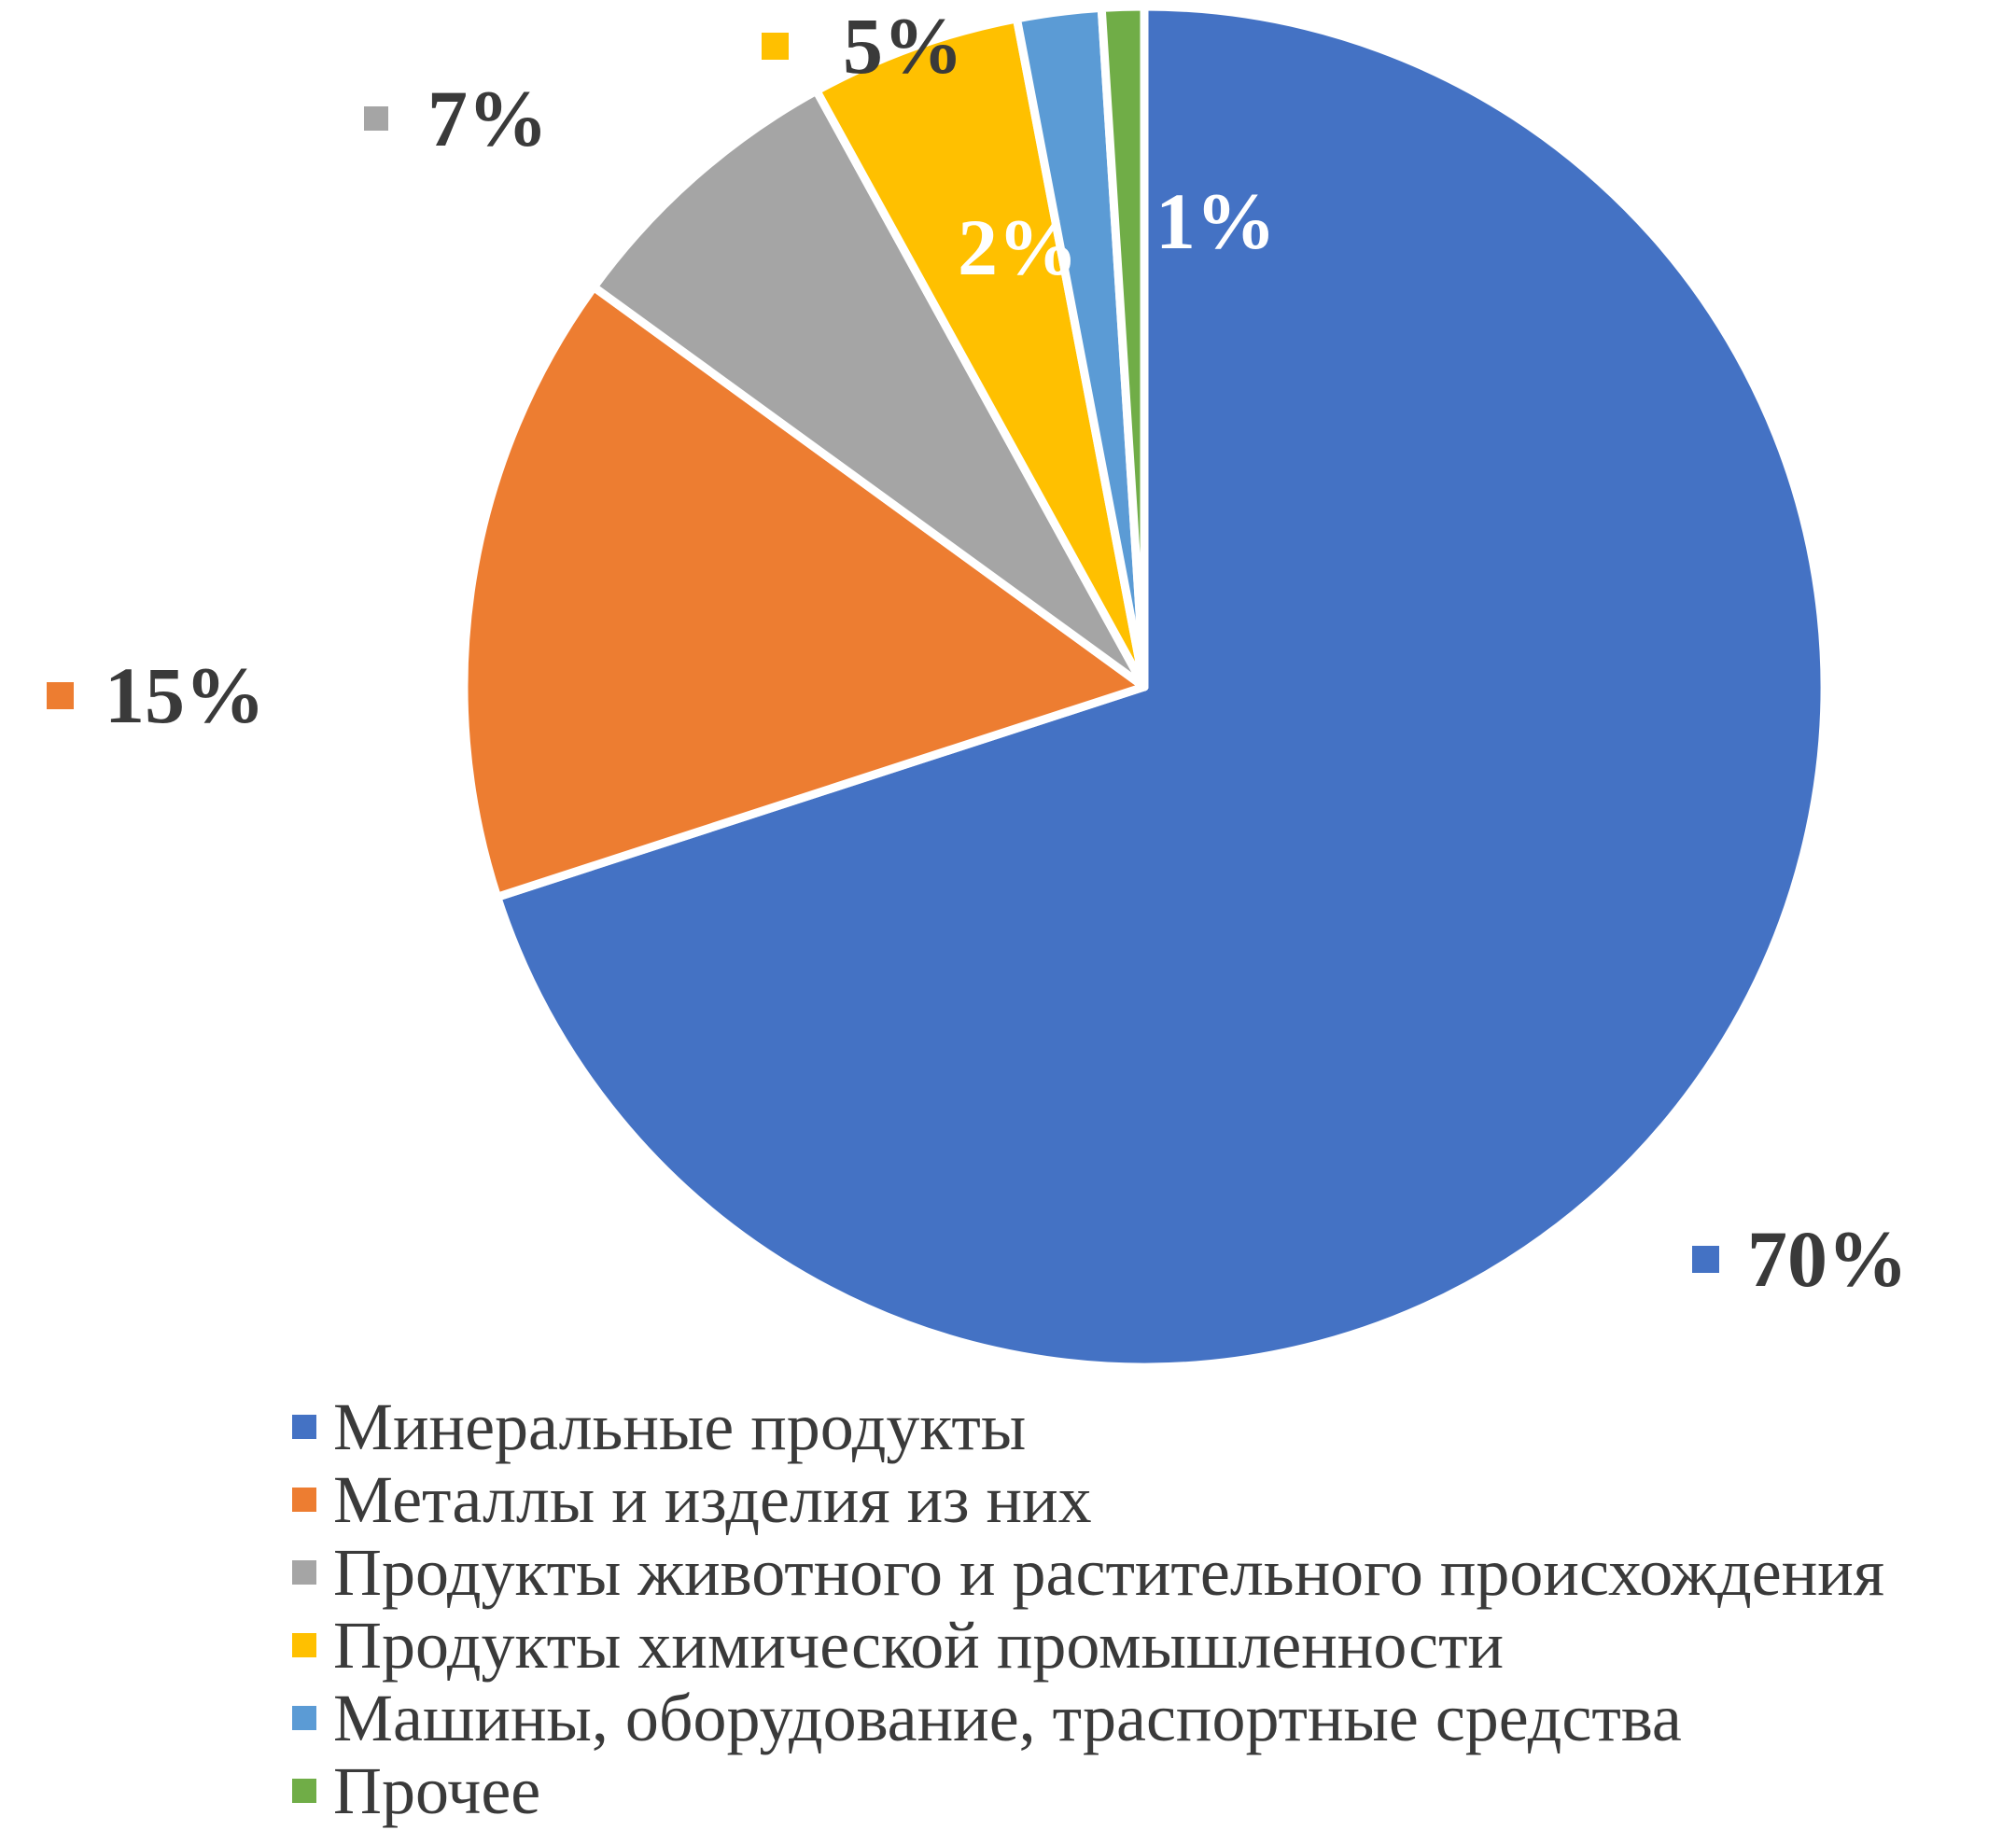  Describe the element at coordinates (1088, 1426) in the screenshot. I see `legend-item-mineral-products: Минеральные продукты` at that location.